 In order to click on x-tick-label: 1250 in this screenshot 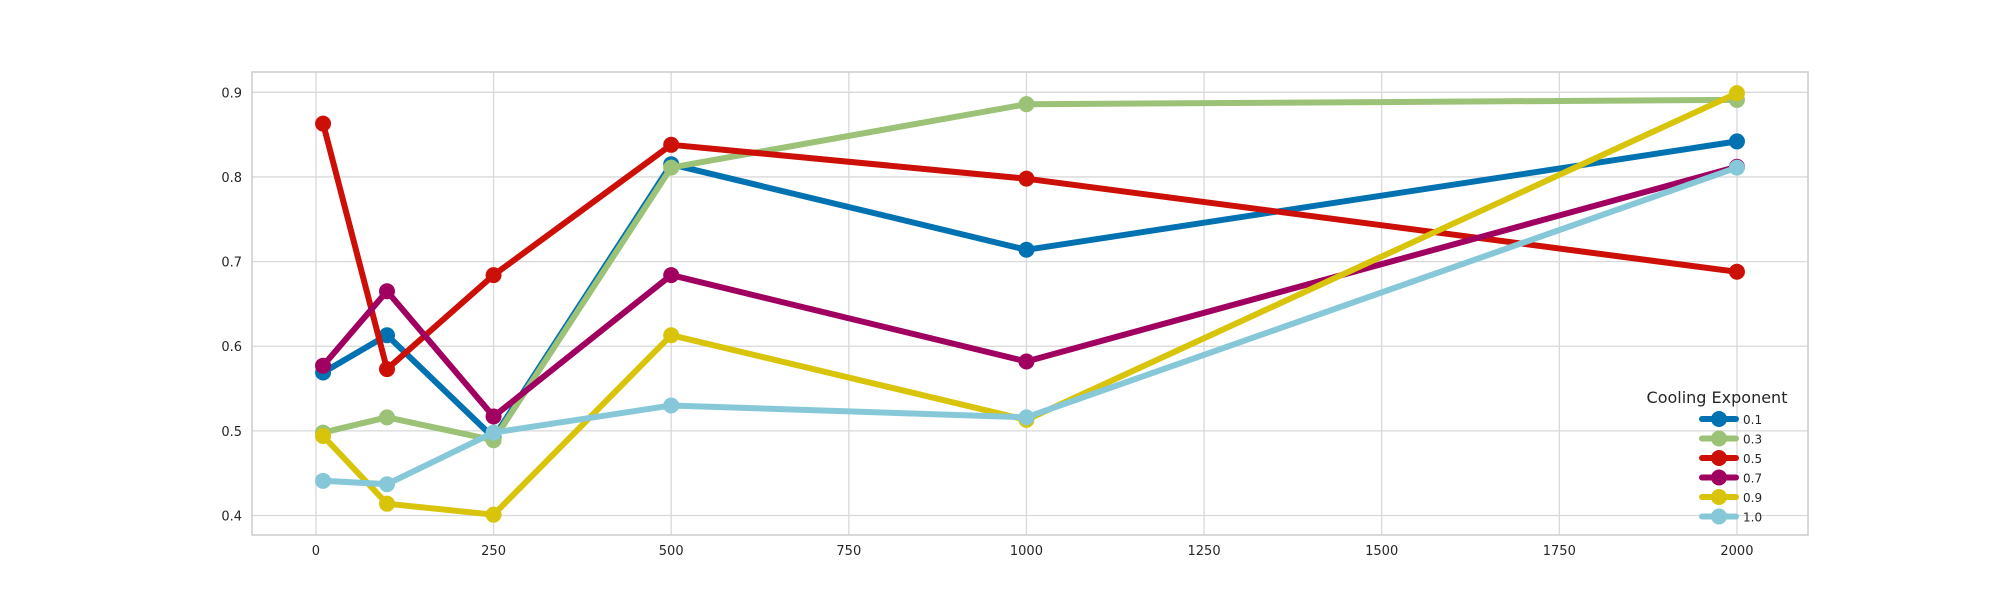, I will do `click(1204, 551)`.